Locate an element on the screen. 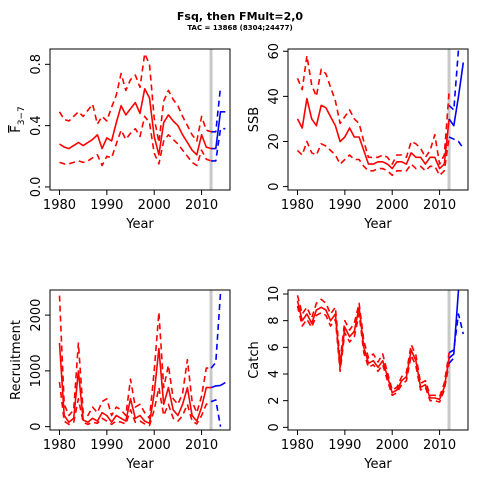  y-tick-label: 0.8 is located at coordinates (36, 64).